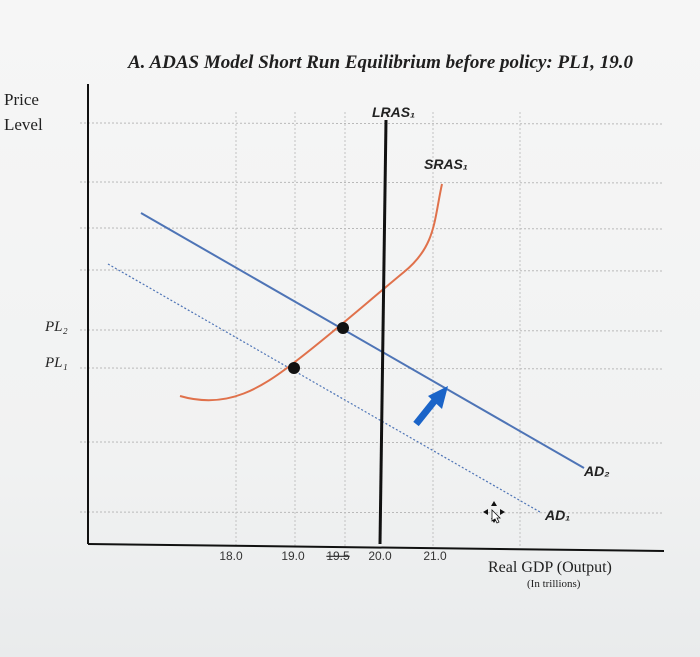 This screenshot has width=700, height=657. I want to click on shift-arrow, so click(430, 406).